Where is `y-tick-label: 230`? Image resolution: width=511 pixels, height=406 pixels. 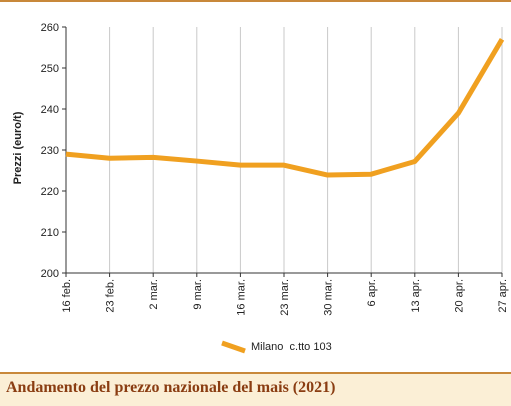 y-tick-label: 230 is located at coordinates (50, 151).